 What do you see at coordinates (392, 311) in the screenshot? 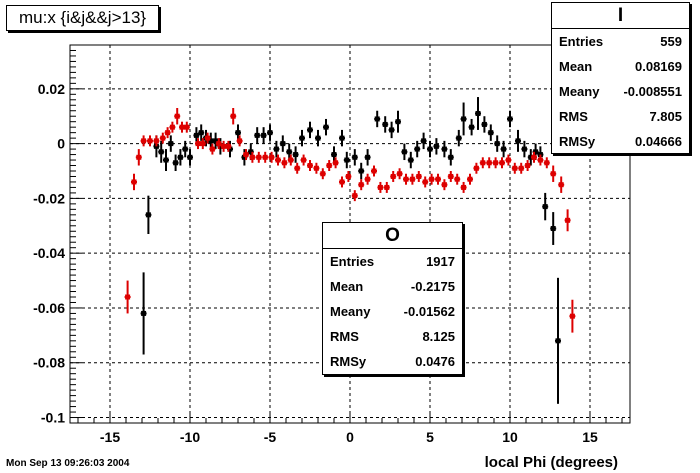
I see `stats-row: Meany -0.01562` at bounding box center [392, 311].